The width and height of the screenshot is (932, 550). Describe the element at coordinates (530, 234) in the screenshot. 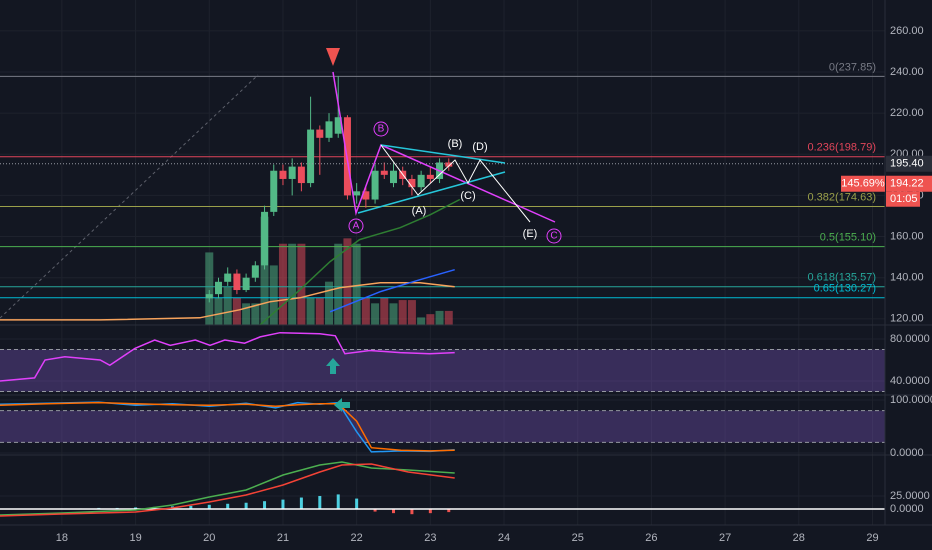

I see `wave-label: (E)` at that location.